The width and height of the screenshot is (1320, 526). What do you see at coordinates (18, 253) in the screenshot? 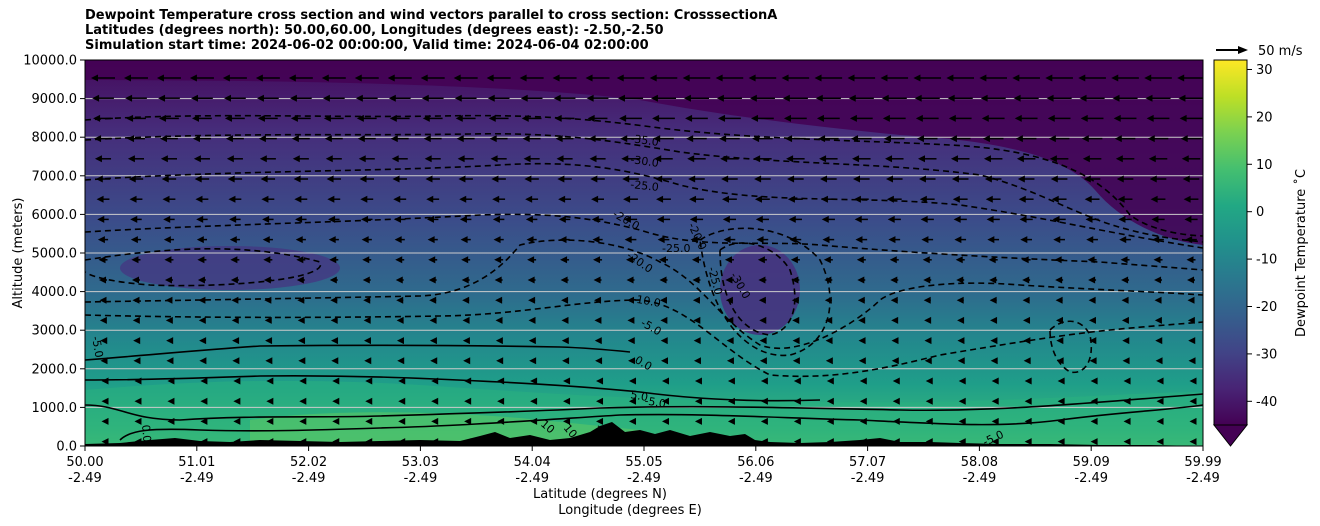
I see `y-axis-label: Altitude (meters)` at bounding box center [18, 253].